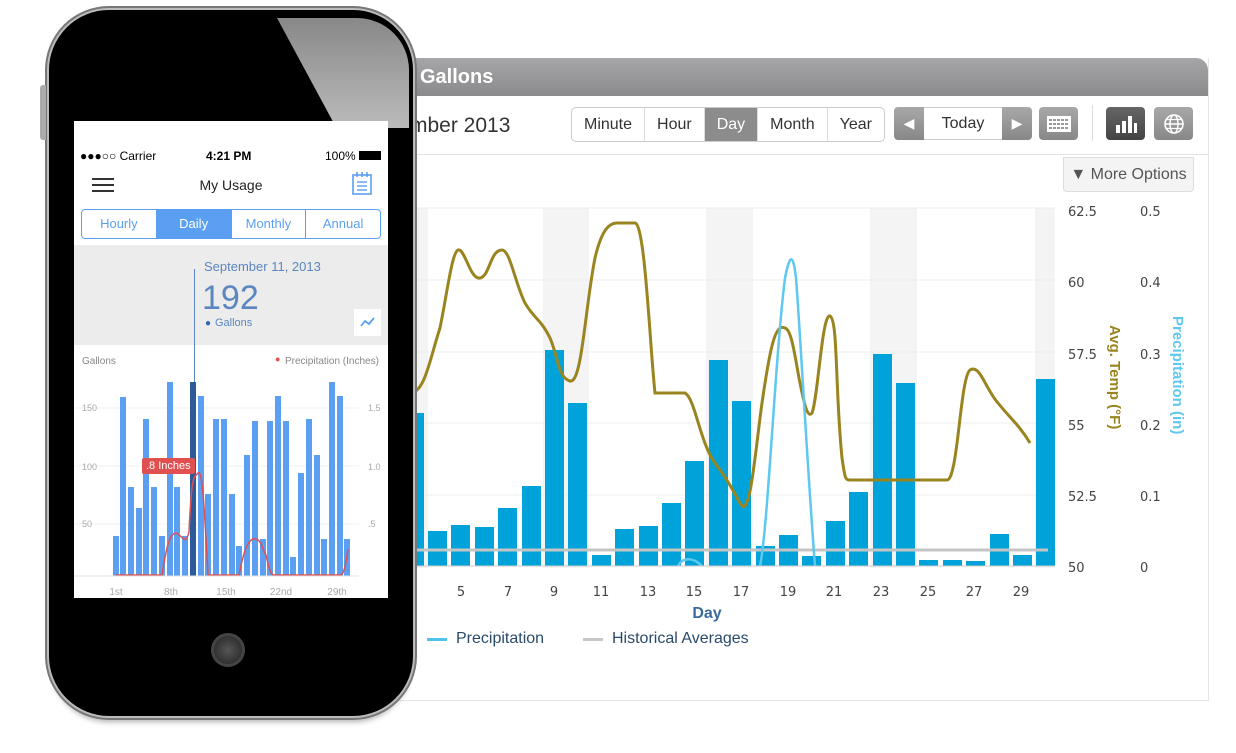 The image size is (1236, 753). What do you see at coordinates (99, 361) in the screenshot?
I see `phone-chart-y-label: Gallons` at bounding box center [99, 361].